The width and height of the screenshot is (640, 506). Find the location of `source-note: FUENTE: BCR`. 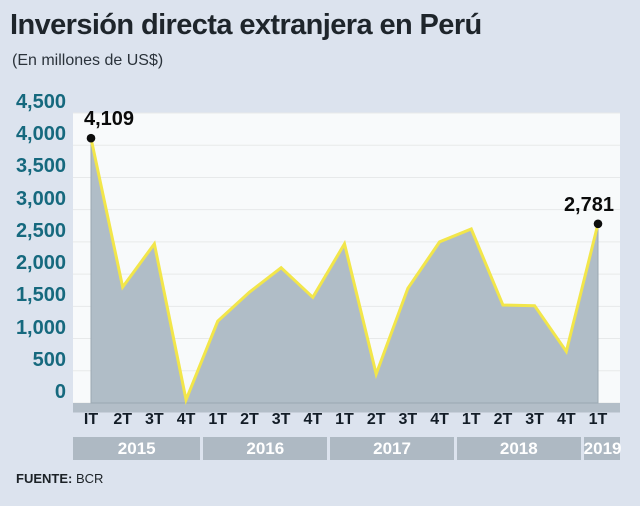

source-note: FUENTE: BCR is located at coordinates (59, 478).